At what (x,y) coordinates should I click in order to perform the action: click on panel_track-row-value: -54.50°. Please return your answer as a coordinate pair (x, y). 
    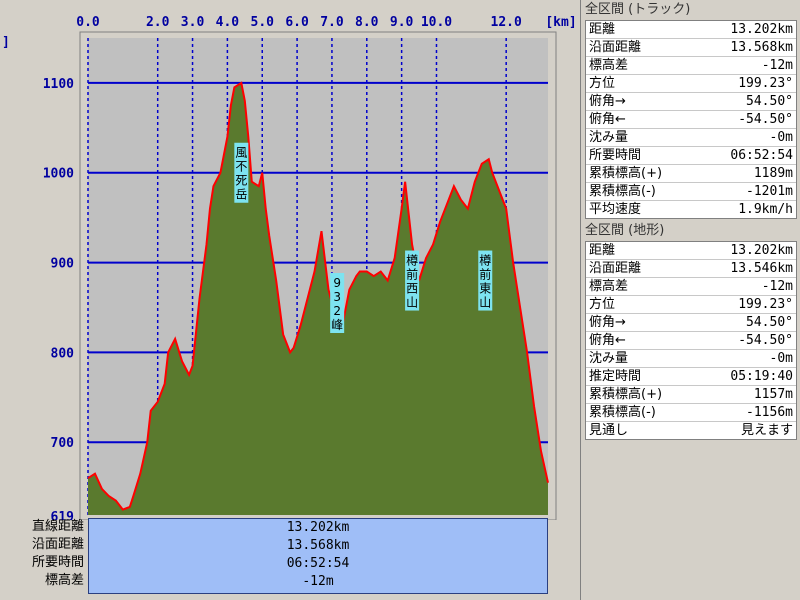
    Looking at the image, I should click on (765, 119).